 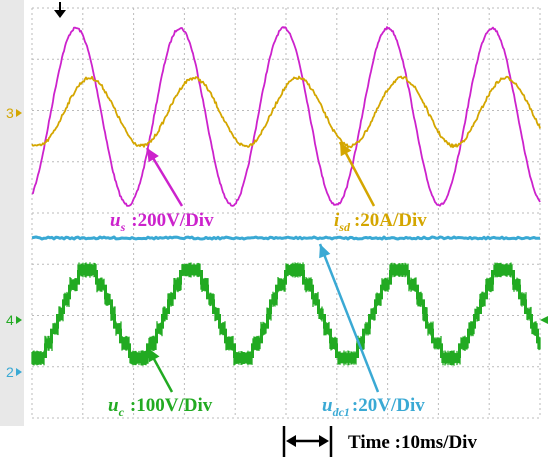 What do you see at coordinates (544, 320) in the screenshot?
I see `ch4-right-marker` at bounding box center [544, 320].